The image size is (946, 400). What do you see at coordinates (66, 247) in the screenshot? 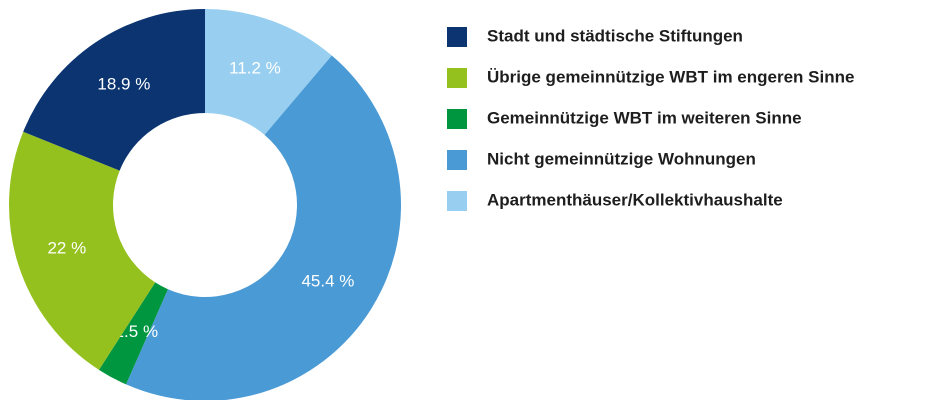
I see `value-label: 22 %` at bounding box center [66, 247].